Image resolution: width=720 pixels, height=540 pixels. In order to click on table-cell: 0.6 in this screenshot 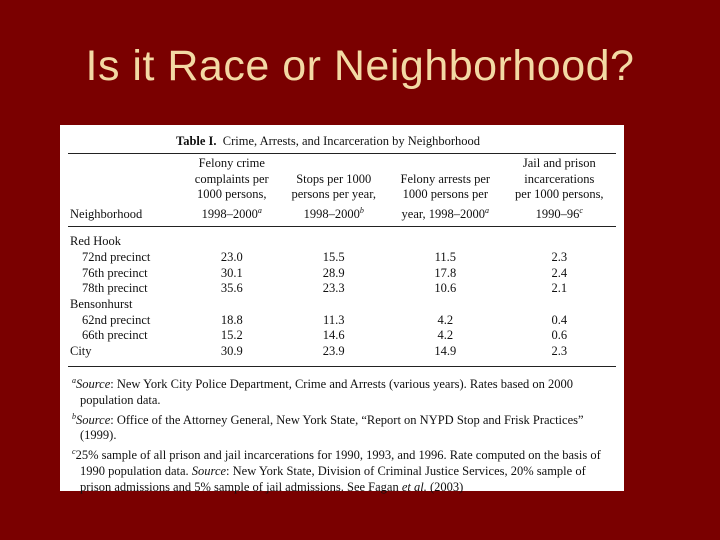, I will do `click(559, 335)`.